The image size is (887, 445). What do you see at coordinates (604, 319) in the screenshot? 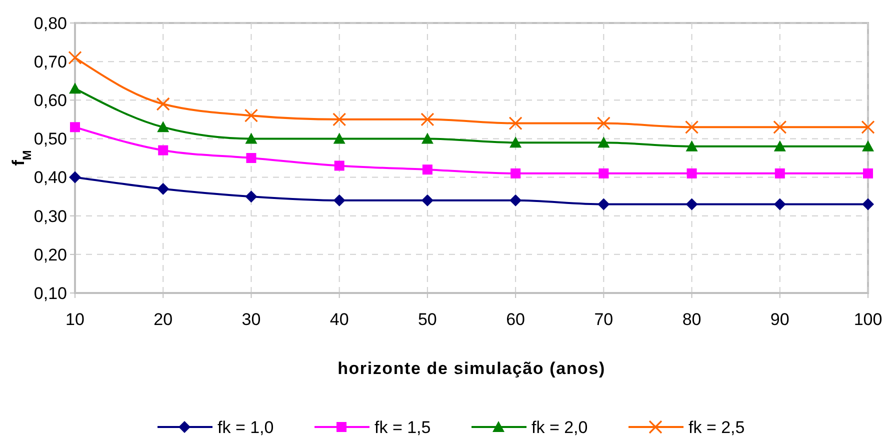
I see `x-tick-label: 70` at bounding box center [604, 319].